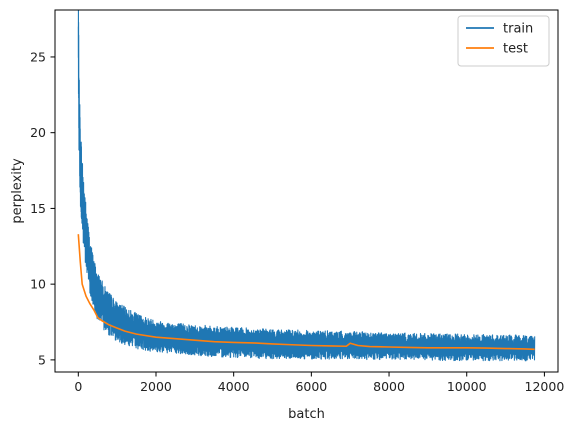 The image size is (569, 432). Describe the element at coordinates (515, 49) in the screenshot. I see `legend-label-test: test` at that location.